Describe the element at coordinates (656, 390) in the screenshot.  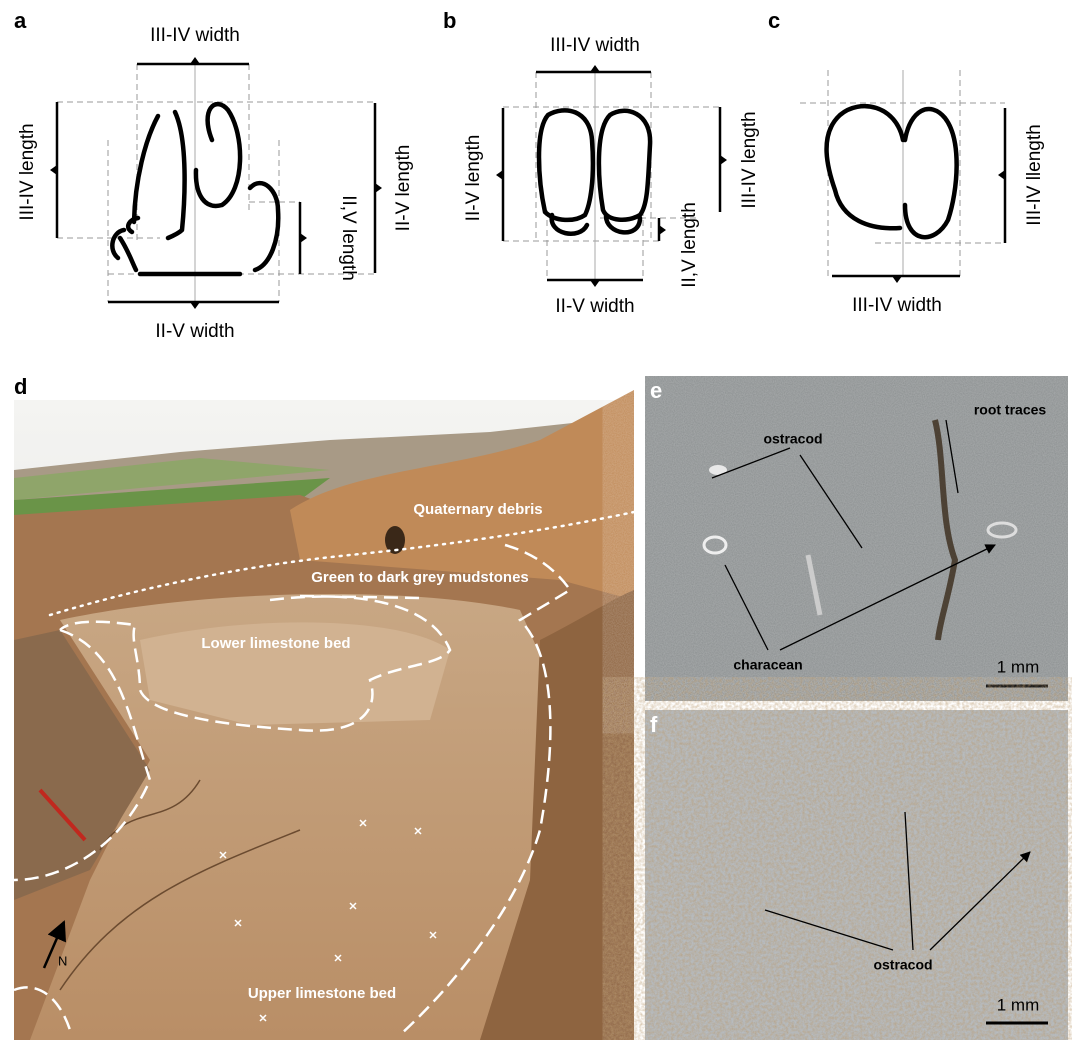
I see `panel-label: e` at that location.